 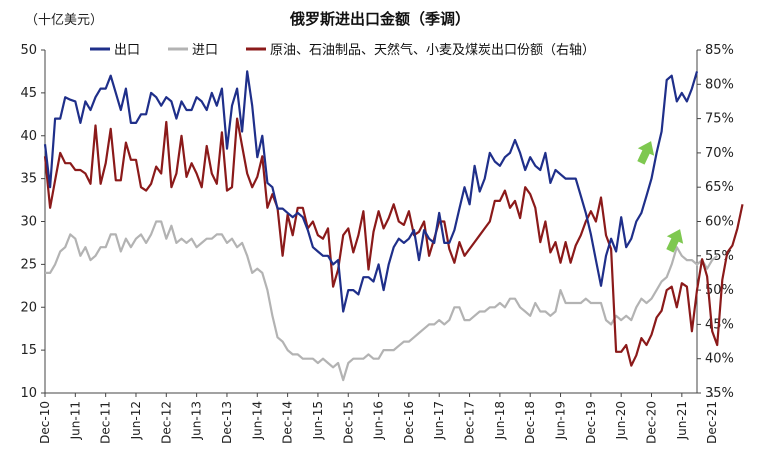 What do you see at coordinates (28, 393) in the screenshot?
I see `left-tick-label: 10` at bounding box center [28, 393].